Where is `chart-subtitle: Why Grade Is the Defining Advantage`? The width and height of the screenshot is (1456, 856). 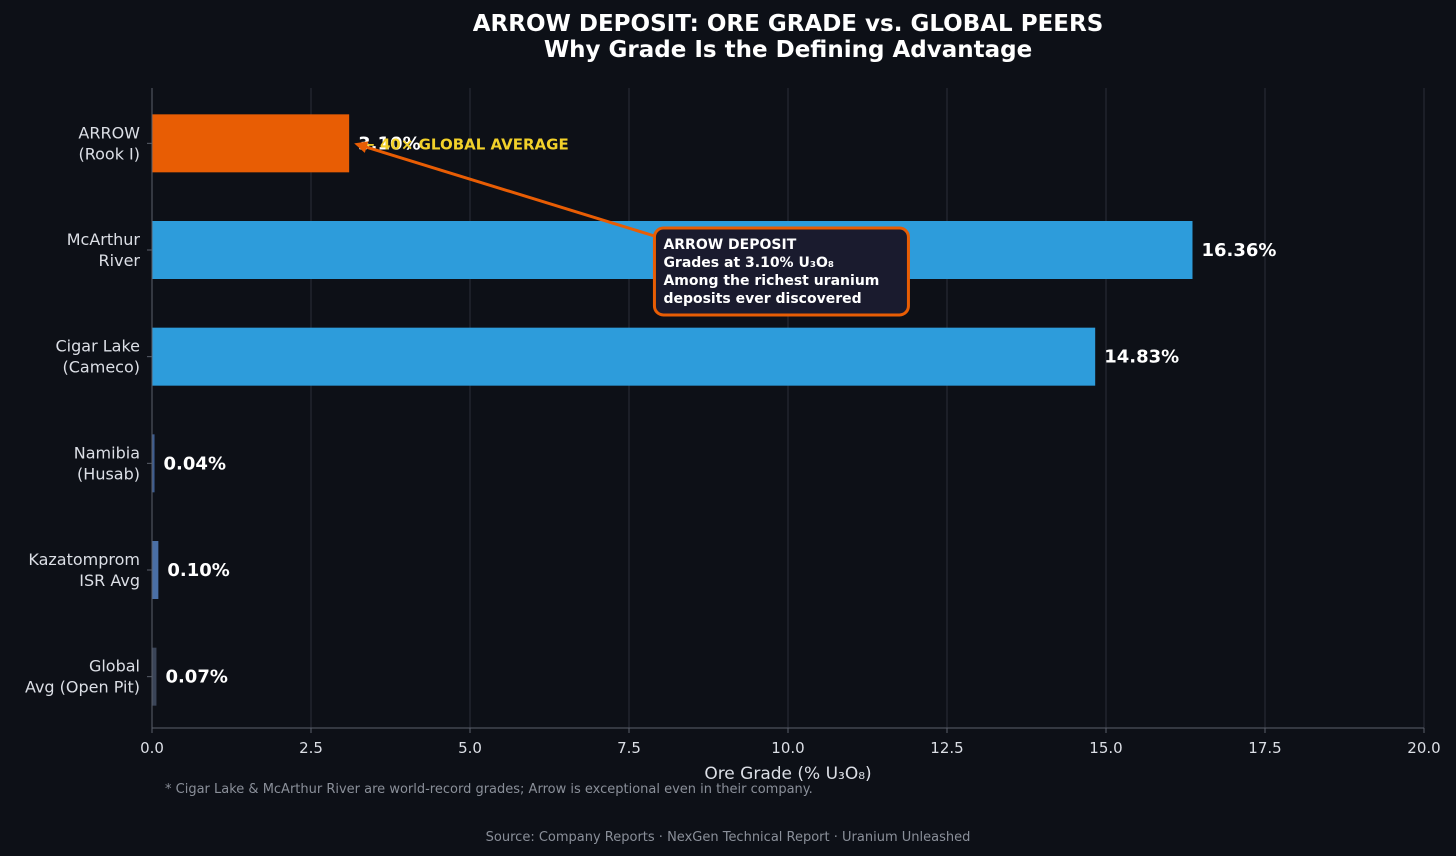
chart-subtitle: Why Grade Is the Defining Advantage is located at coordinates (788, 50).